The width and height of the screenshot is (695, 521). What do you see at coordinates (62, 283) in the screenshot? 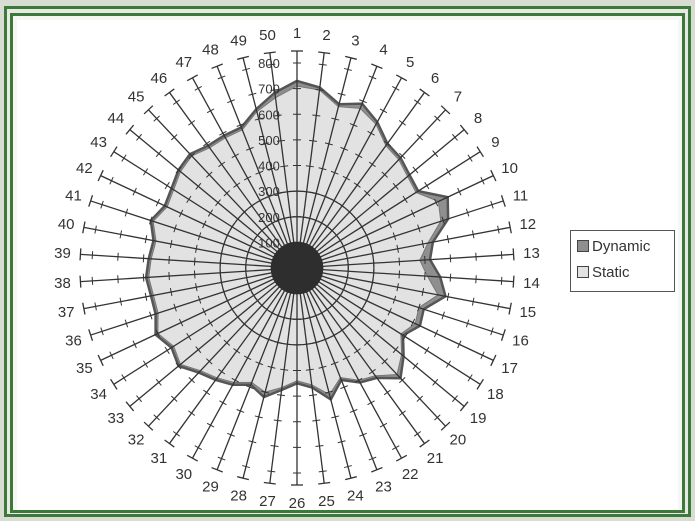
I see `category-label-38: 38` at bounding box center [62, 283].